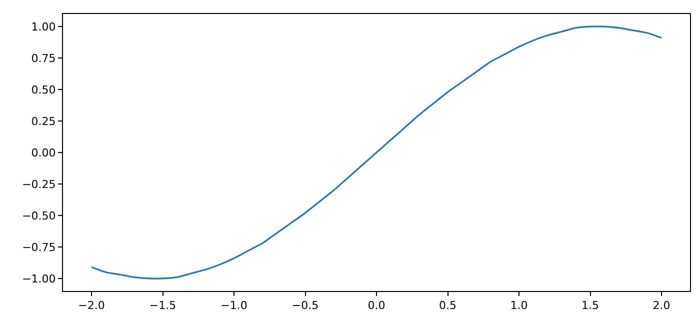 The height and width of the screenshot is (327, 700). Describe the element at coordinates (39, 215) in the screenshot. I see `y-tick-label: −0.50` at that location.